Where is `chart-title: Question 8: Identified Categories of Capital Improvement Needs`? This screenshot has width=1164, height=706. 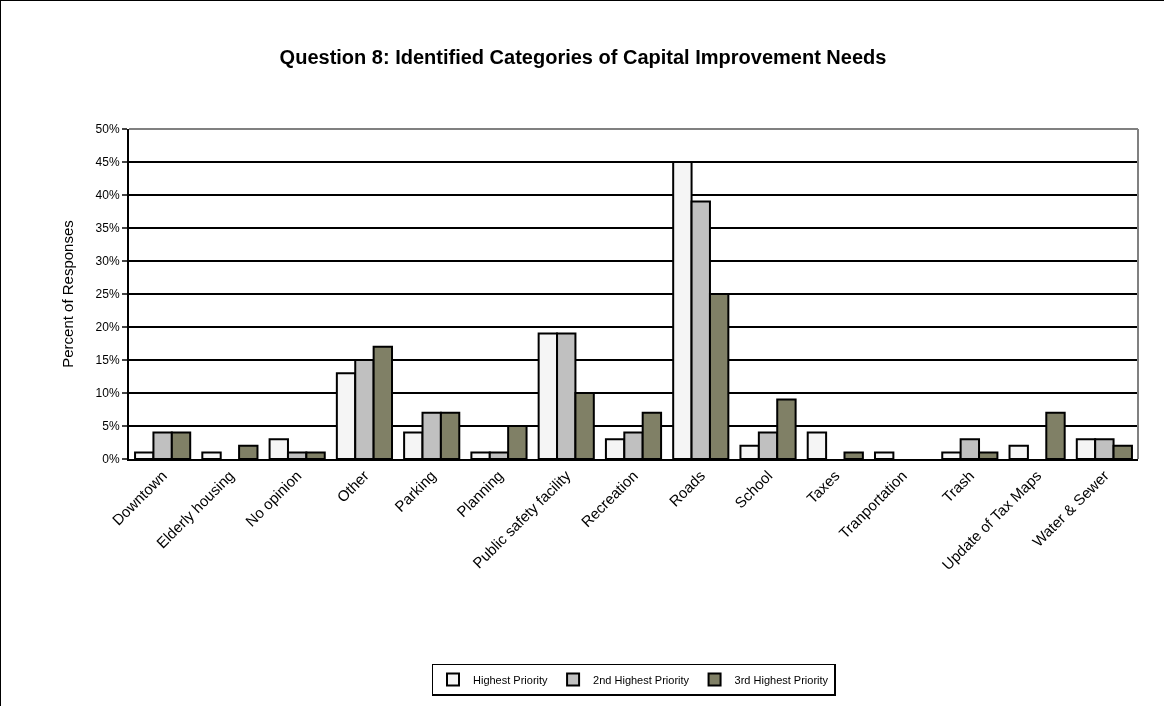 chart-title: Question 8: Identified Categories of Capital Improvement Needs is located at coordinates (583, 57).